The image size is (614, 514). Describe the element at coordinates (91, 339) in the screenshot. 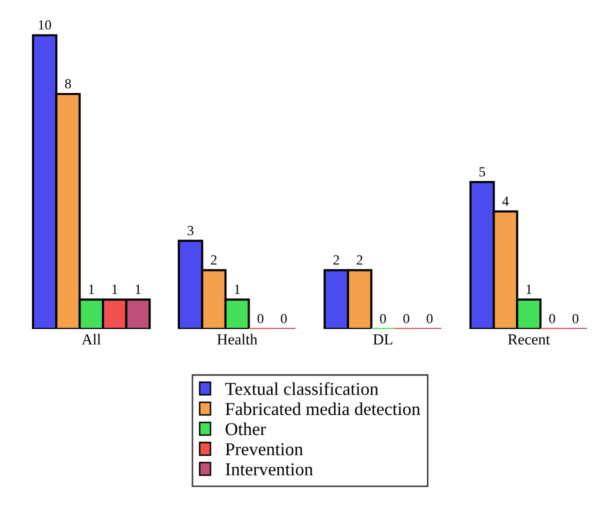

I see `x-tick-label: All` at that location.